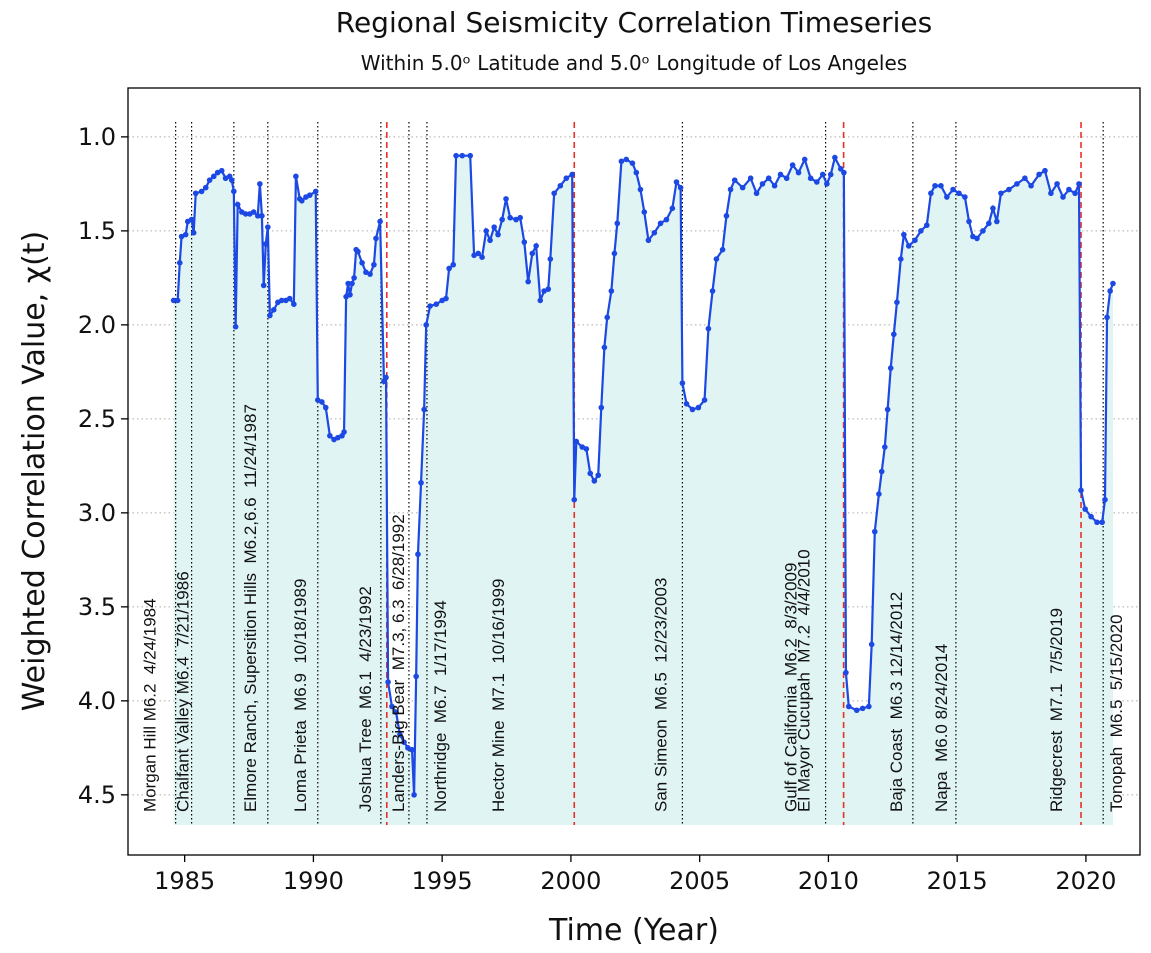  What do you see at coordinates (34, 471) in the screenshot?
I see `y-axis-label: Weighted Correlation Value, χ(t)` at bounding box center [34, 471].